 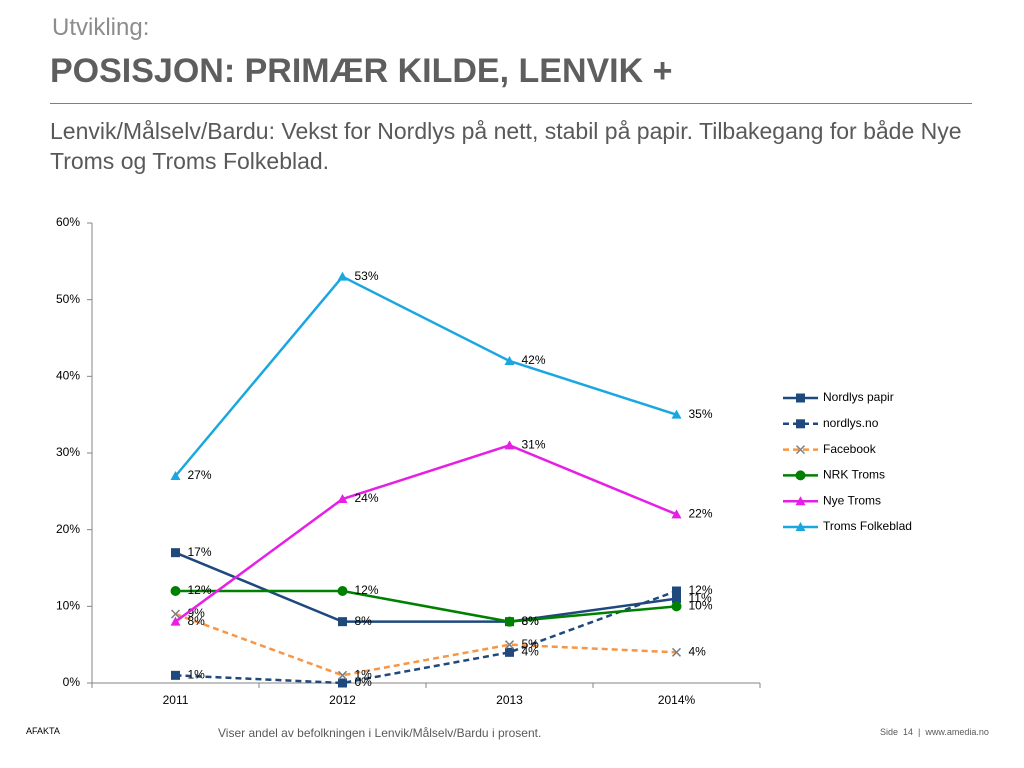 I want to click on data-label: 11%, so click(x=700, y=598).